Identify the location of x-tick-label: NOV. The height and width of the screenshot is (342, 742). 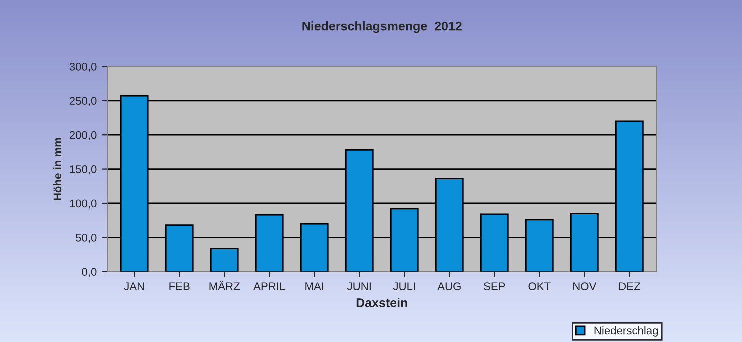
(585, 286).